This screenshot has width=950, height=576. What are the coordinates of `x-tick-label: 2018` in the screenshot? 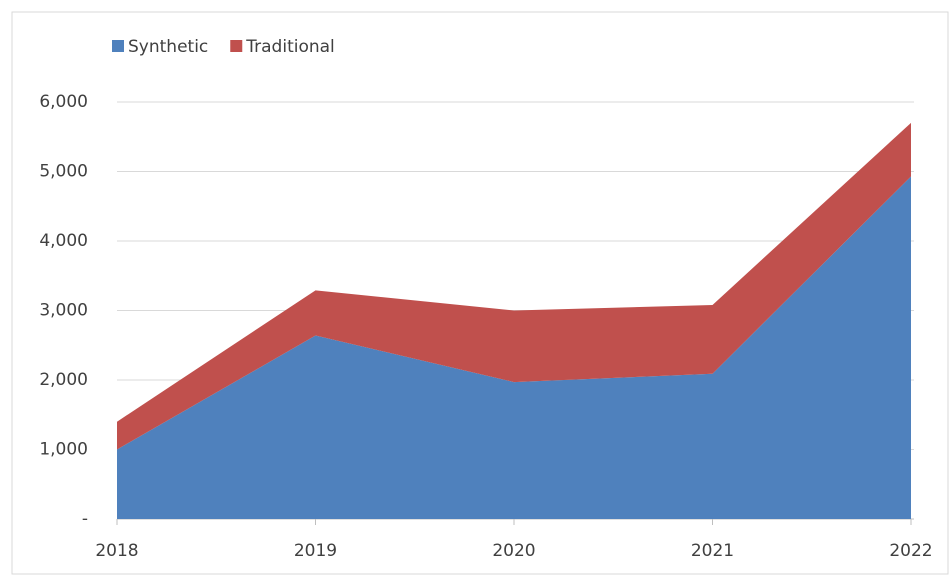 It's located at (116, 551).